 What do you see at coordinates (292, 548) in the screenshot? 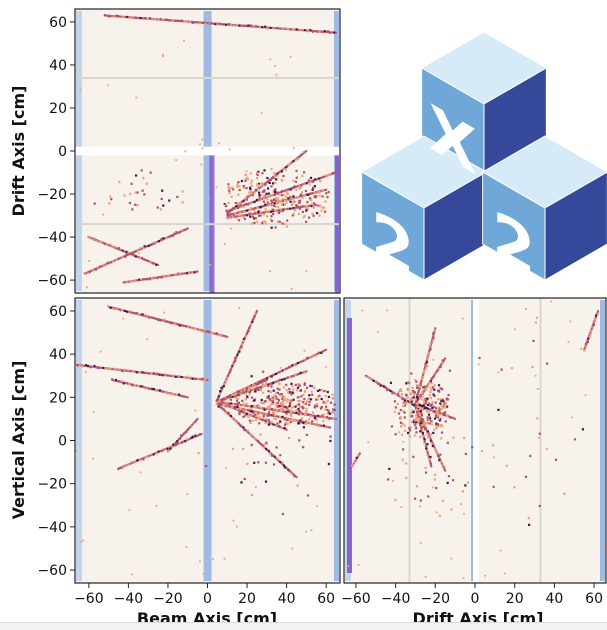
I see `side-view-noise-hit` at bounding box center [292, 548].